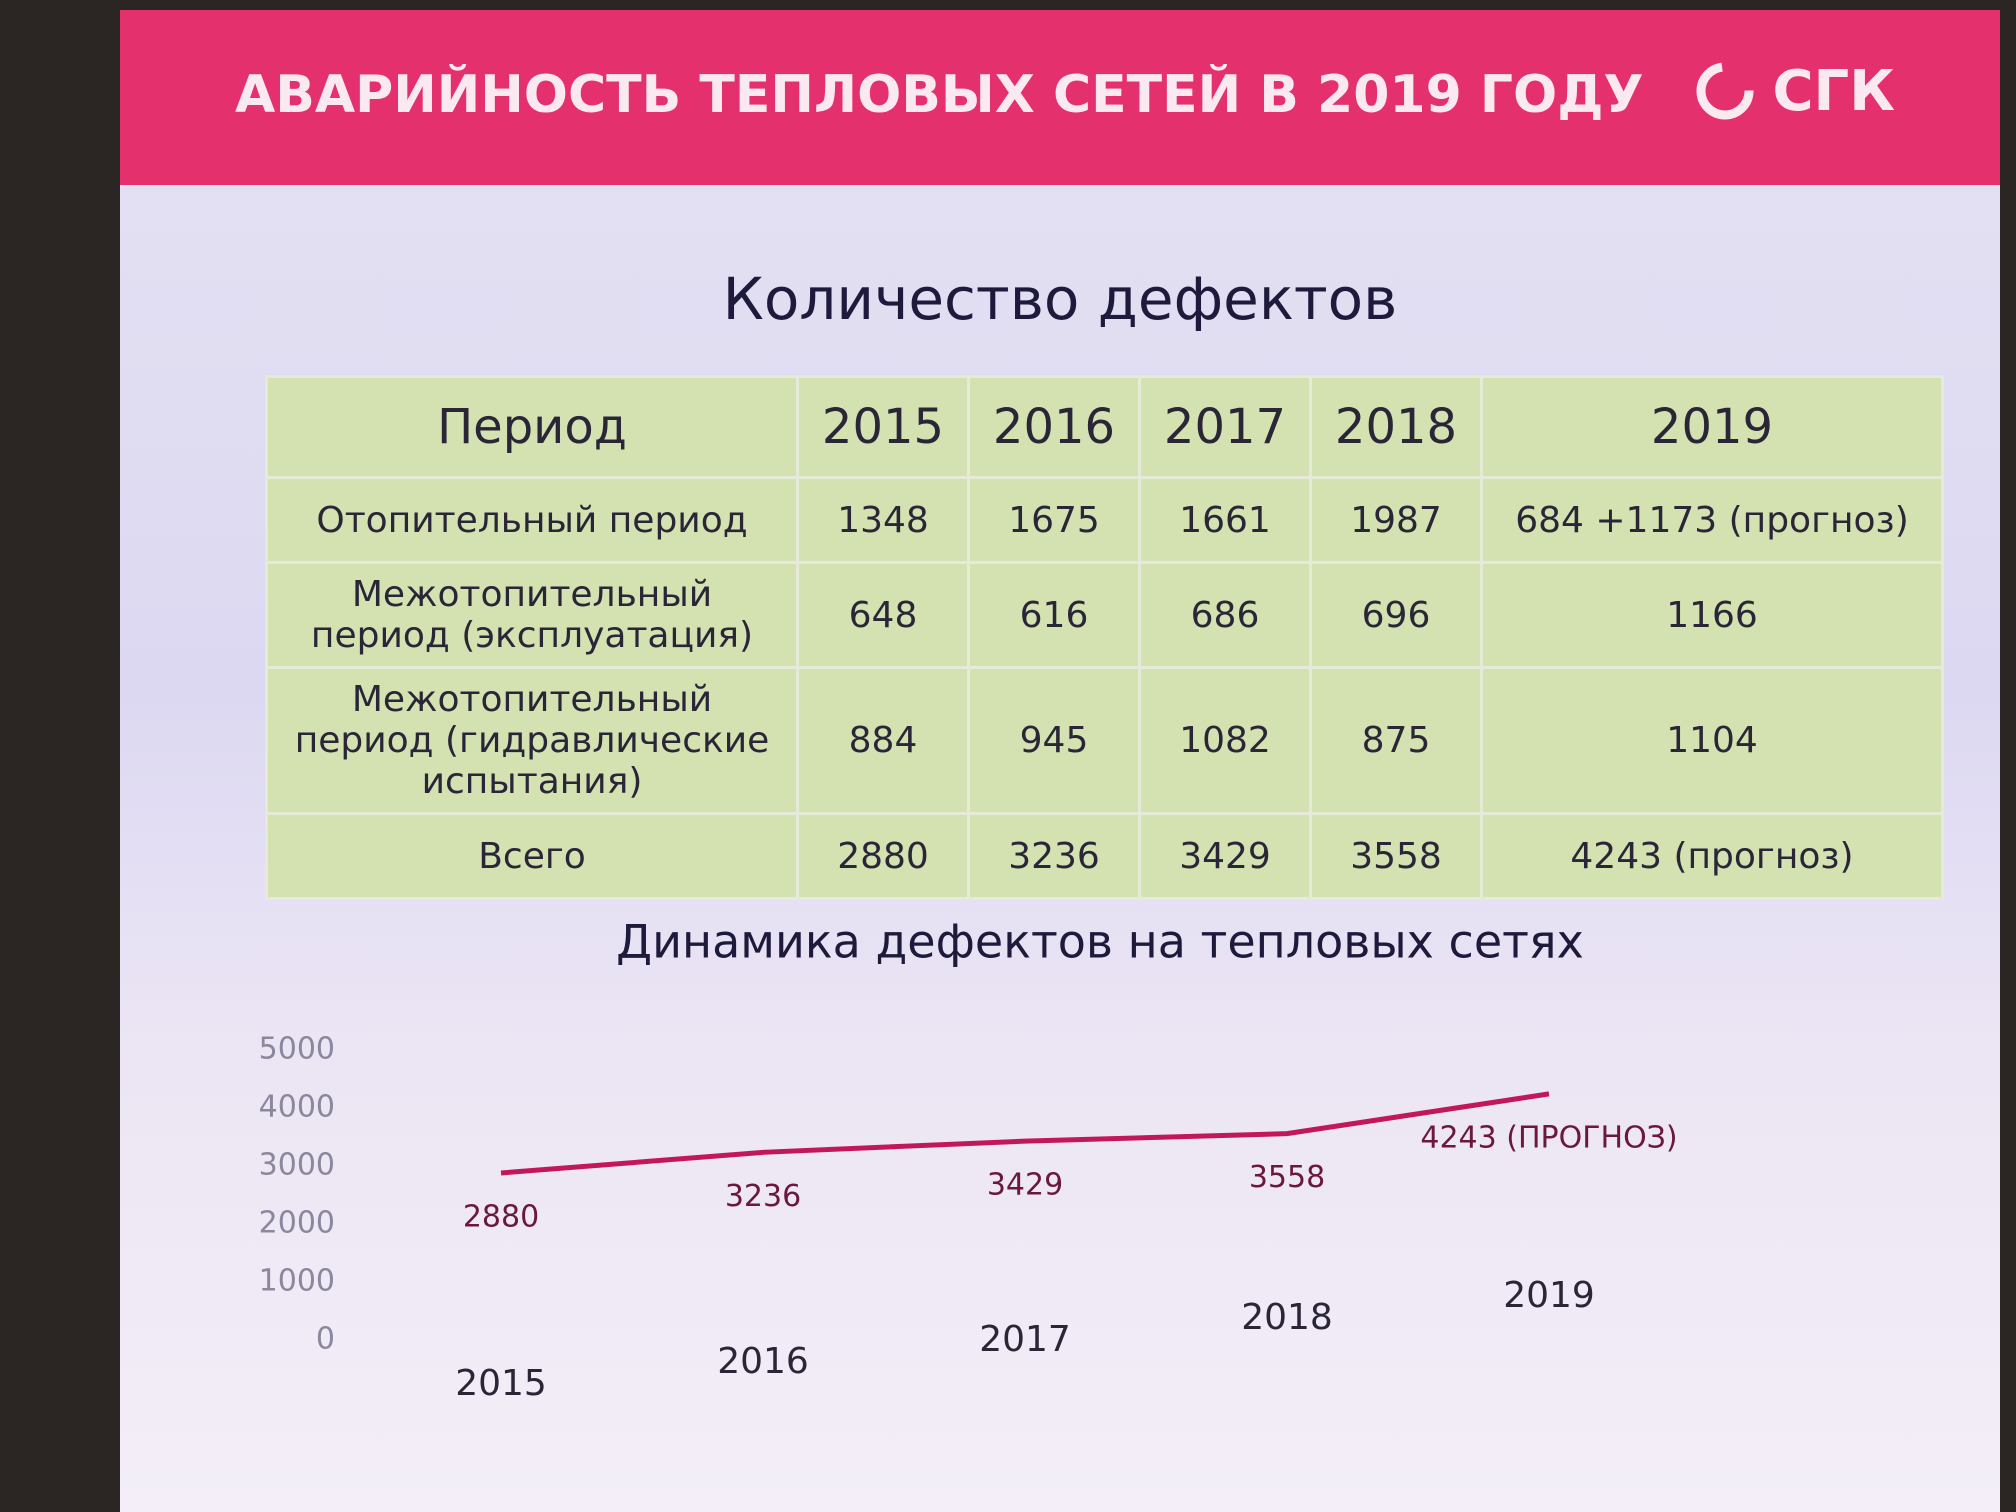  I want to click on x-tick-label: 2018, so click(1287, 1317).